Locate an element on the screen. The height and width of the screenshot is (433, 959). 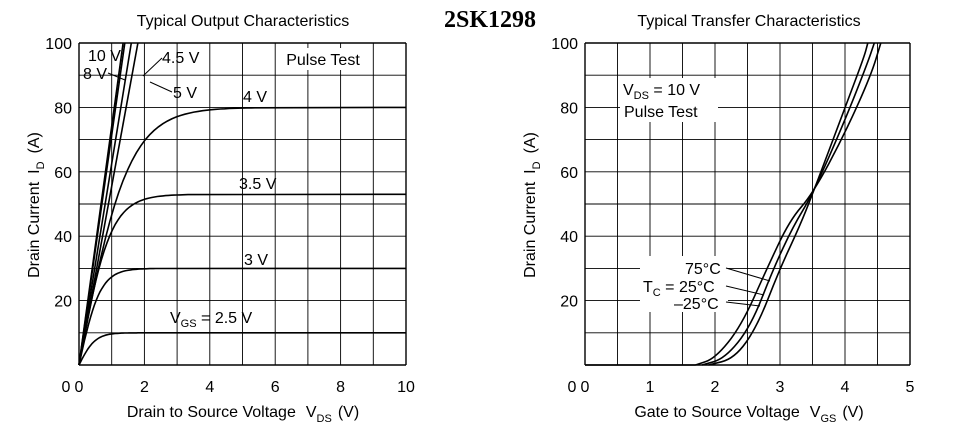
series-line-10-V is located at coordinates (101, 204).